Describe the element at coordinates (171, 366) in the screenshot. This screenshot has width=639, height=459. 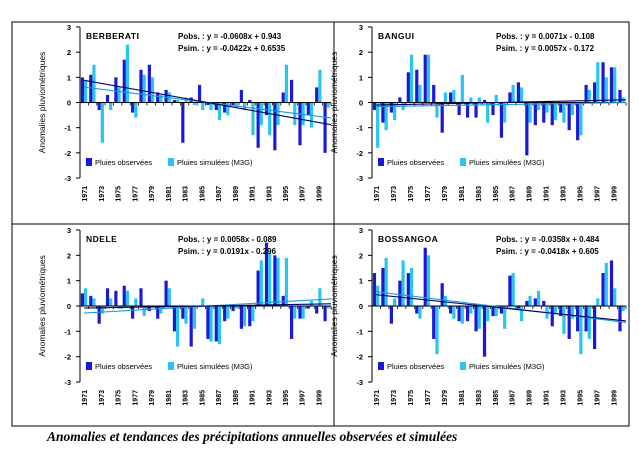
I see `legend-swatch-simulated` at that location.